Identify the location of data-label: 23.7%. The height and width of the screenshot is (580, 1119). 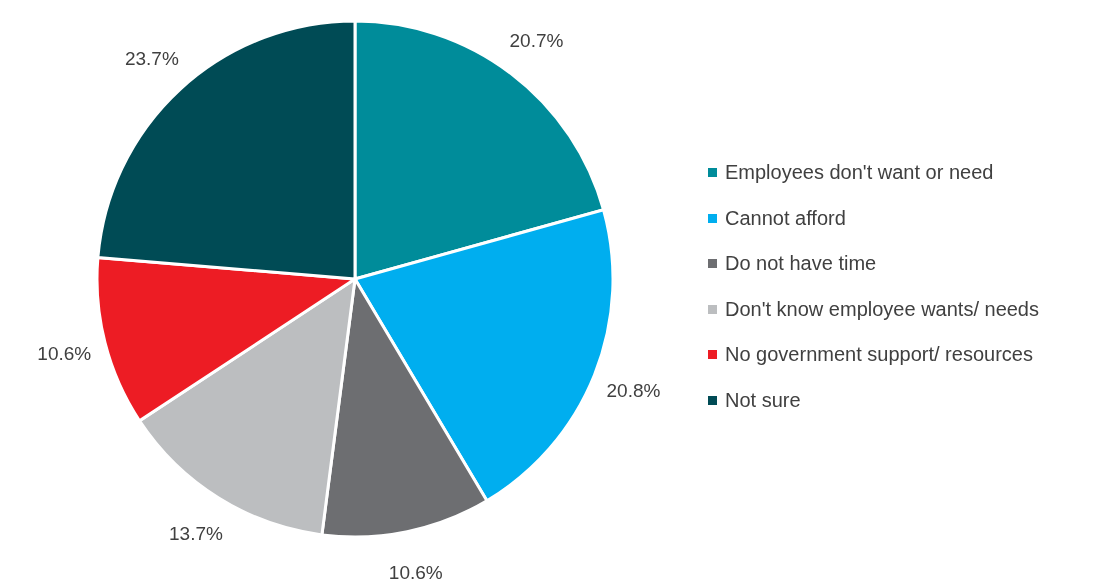
(151, 58).